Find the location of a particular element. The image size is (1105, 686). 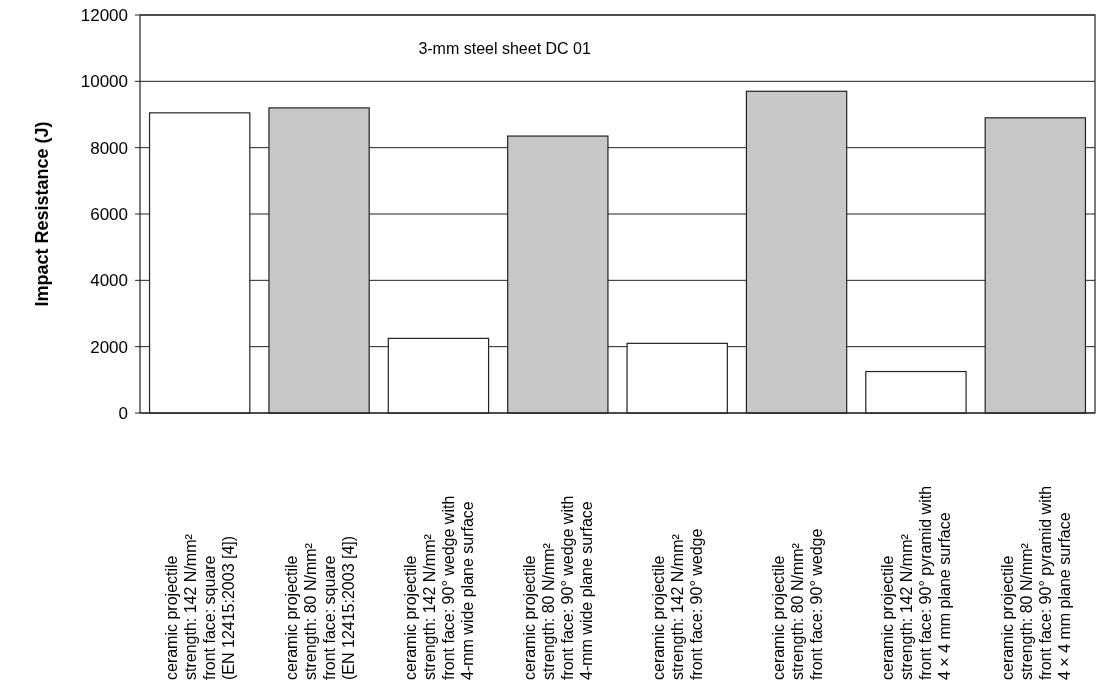

x-tick-label: ceramic projectile strength: 80 N/mm² front face: 90° wedge is located at coordinates (797, 604).